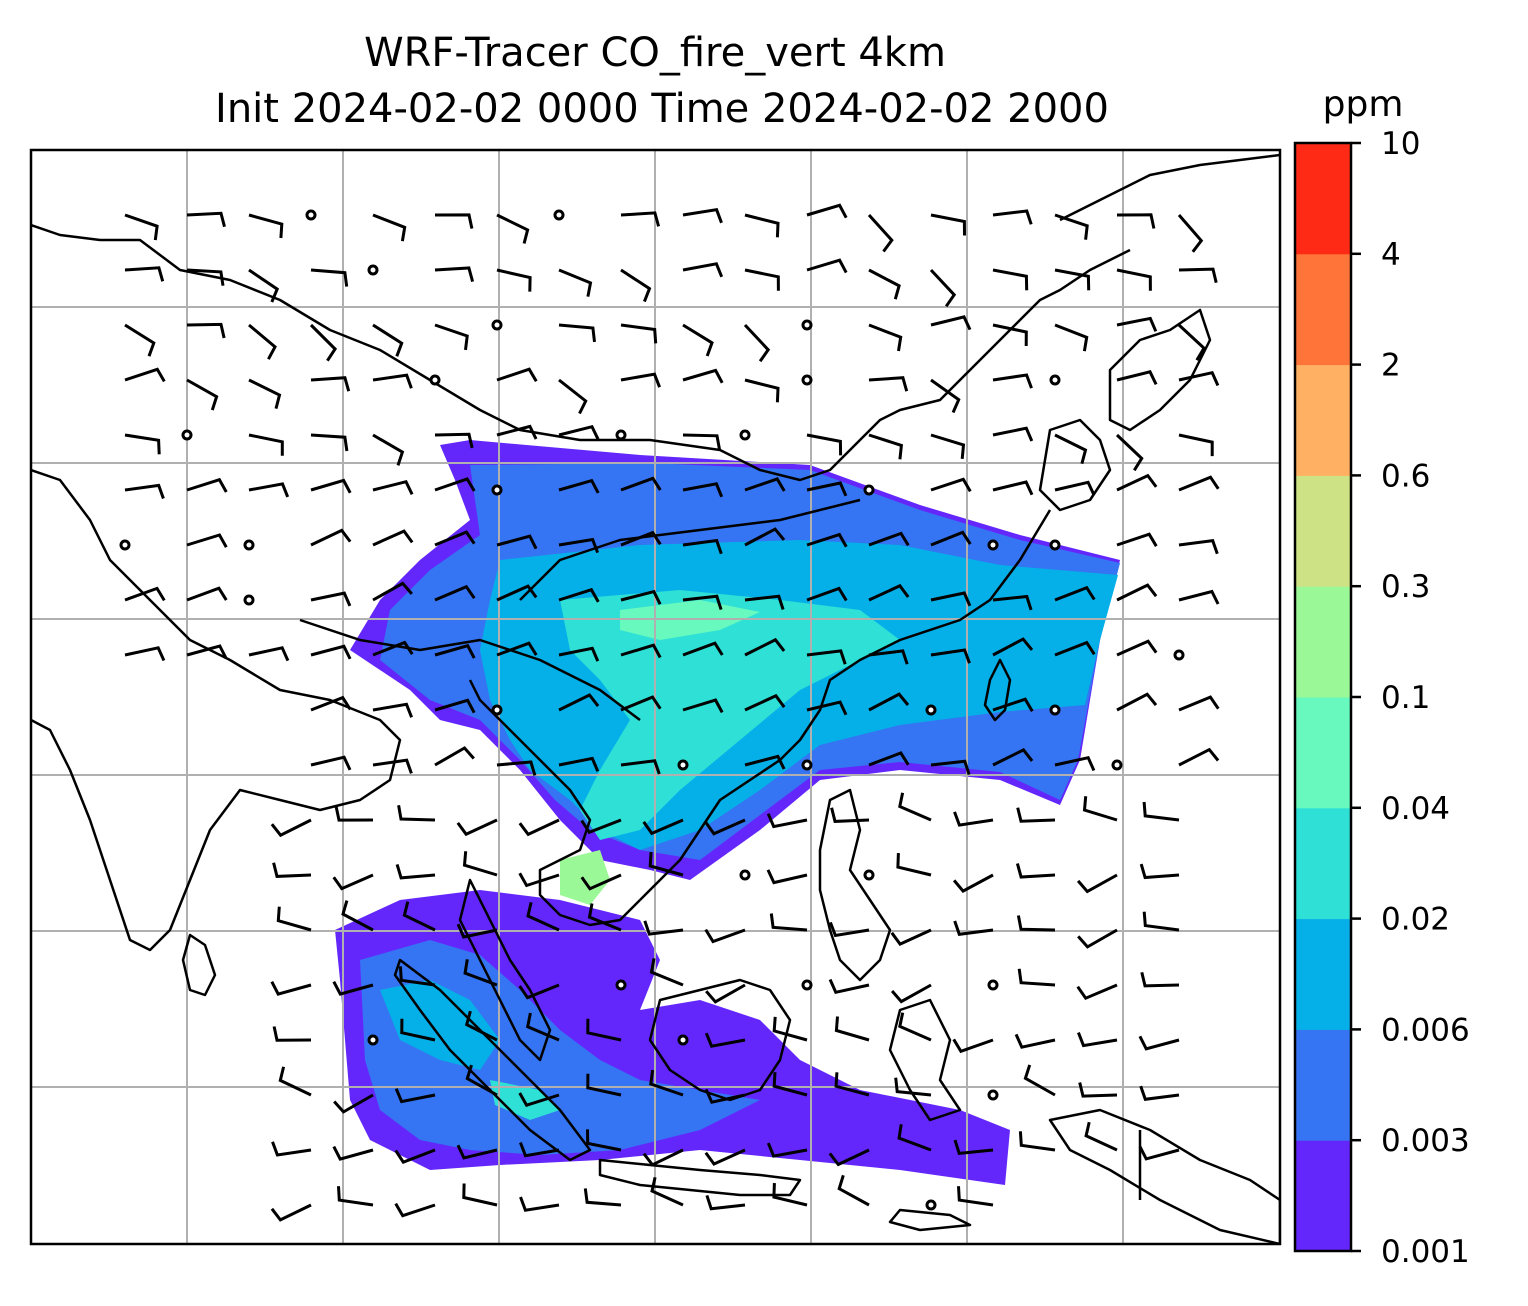 Image resolution: width=1528 pixels, height=1306 pixels. I want to click on coastline-timor, so click(930, 1220).